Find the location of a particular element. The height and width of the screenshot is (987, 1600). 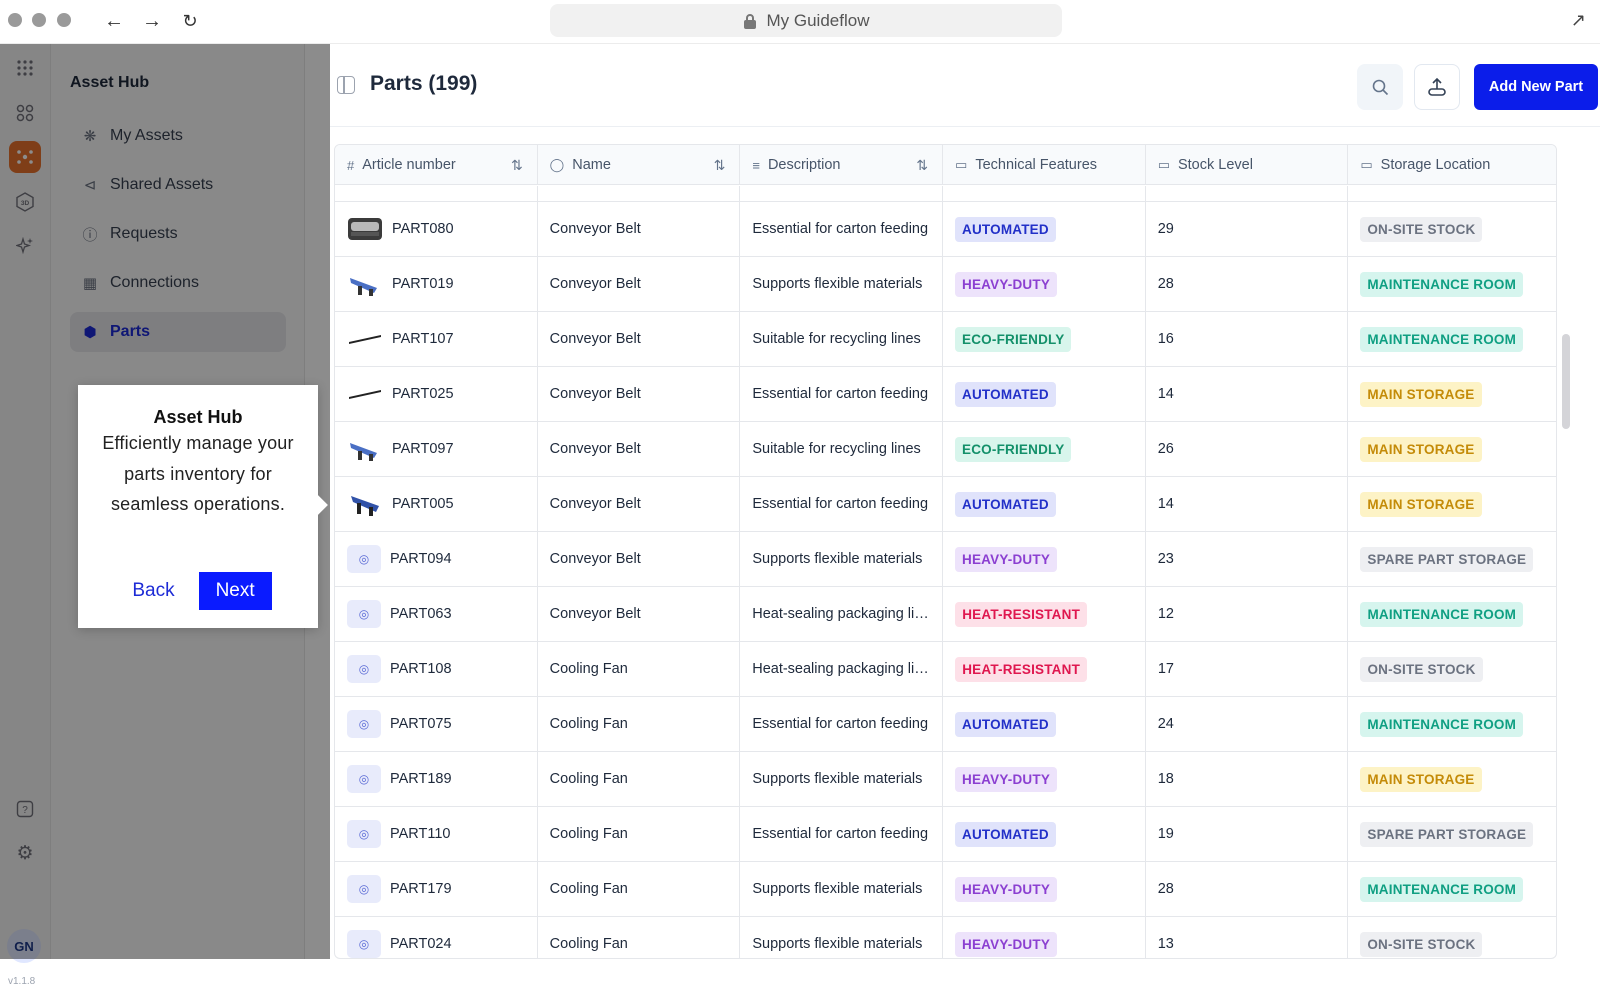

column-header-location: ▭ Storage Location is located at coordinates (1425, 165).